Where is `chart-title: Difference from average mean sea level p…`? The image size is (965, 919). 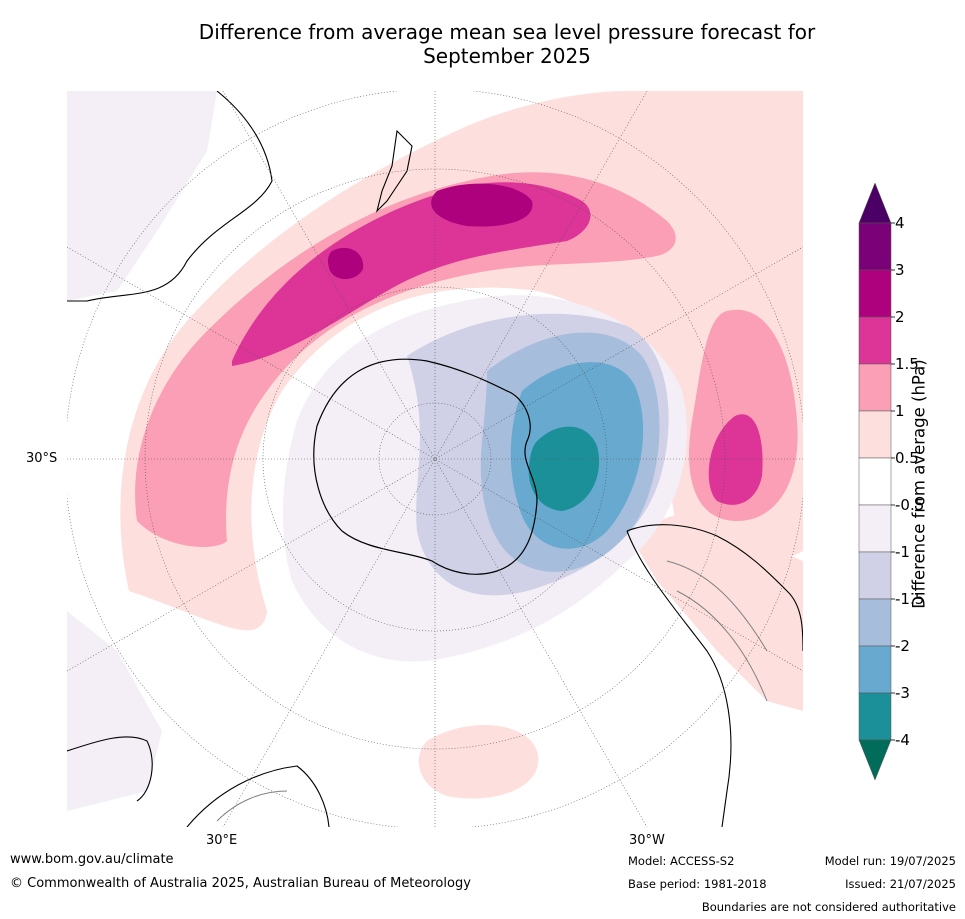 chart-title: Difference from average mean sea level p… is located at coordinates (482, 44).